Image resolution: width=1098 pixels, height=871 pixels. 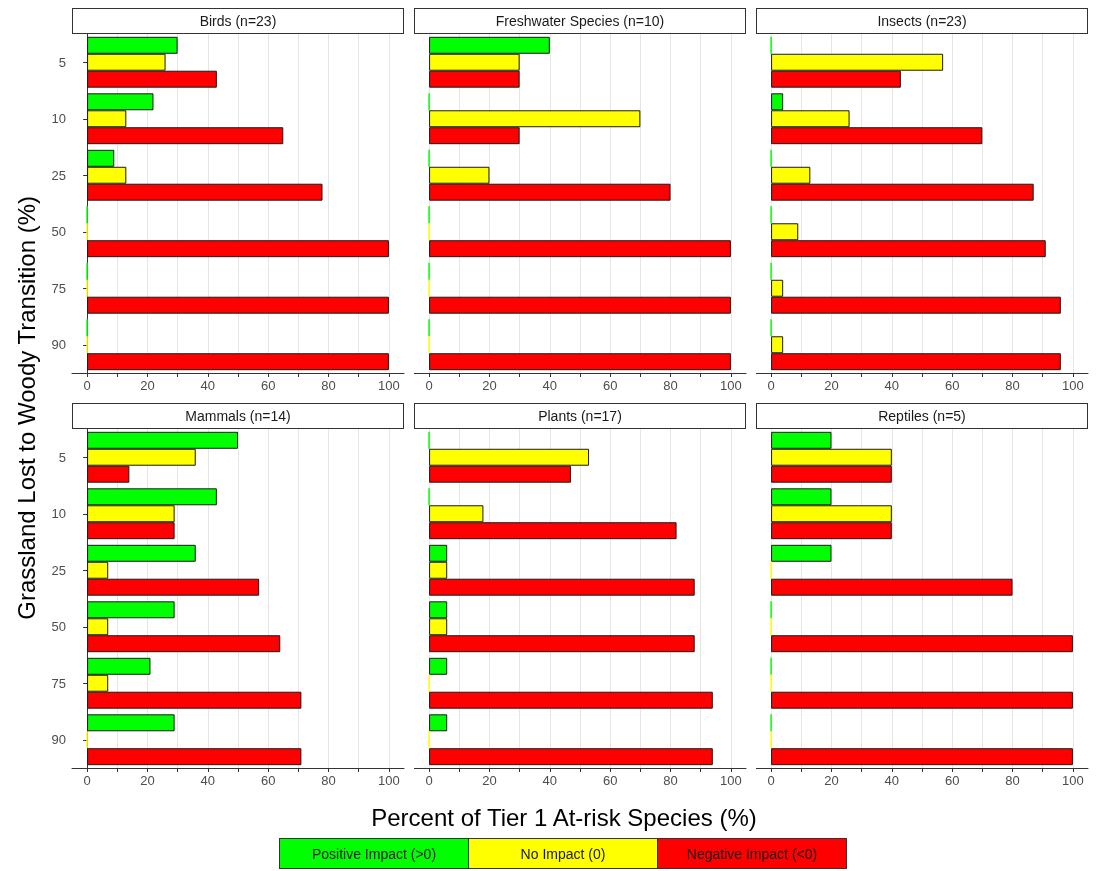 What do you see at coordinates (564, 818) in the screenshot?
I see `x-axis-title: Percent of Tier 1 At-risk Species (%)` at bounding box center [564, 818].